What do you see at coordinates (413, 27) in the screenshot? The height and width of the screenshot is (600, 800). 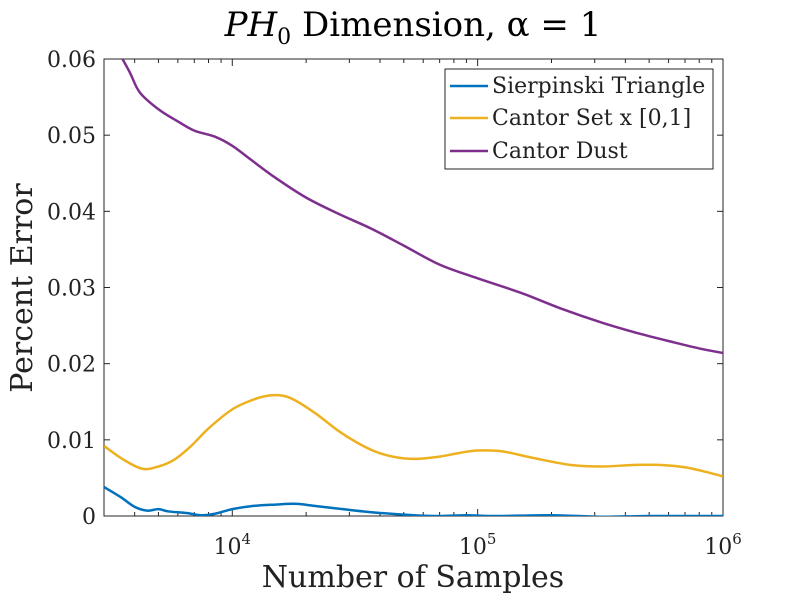 I see `chart-title: PH0 Dimension, α = 1` at bounding box center [413, 27].